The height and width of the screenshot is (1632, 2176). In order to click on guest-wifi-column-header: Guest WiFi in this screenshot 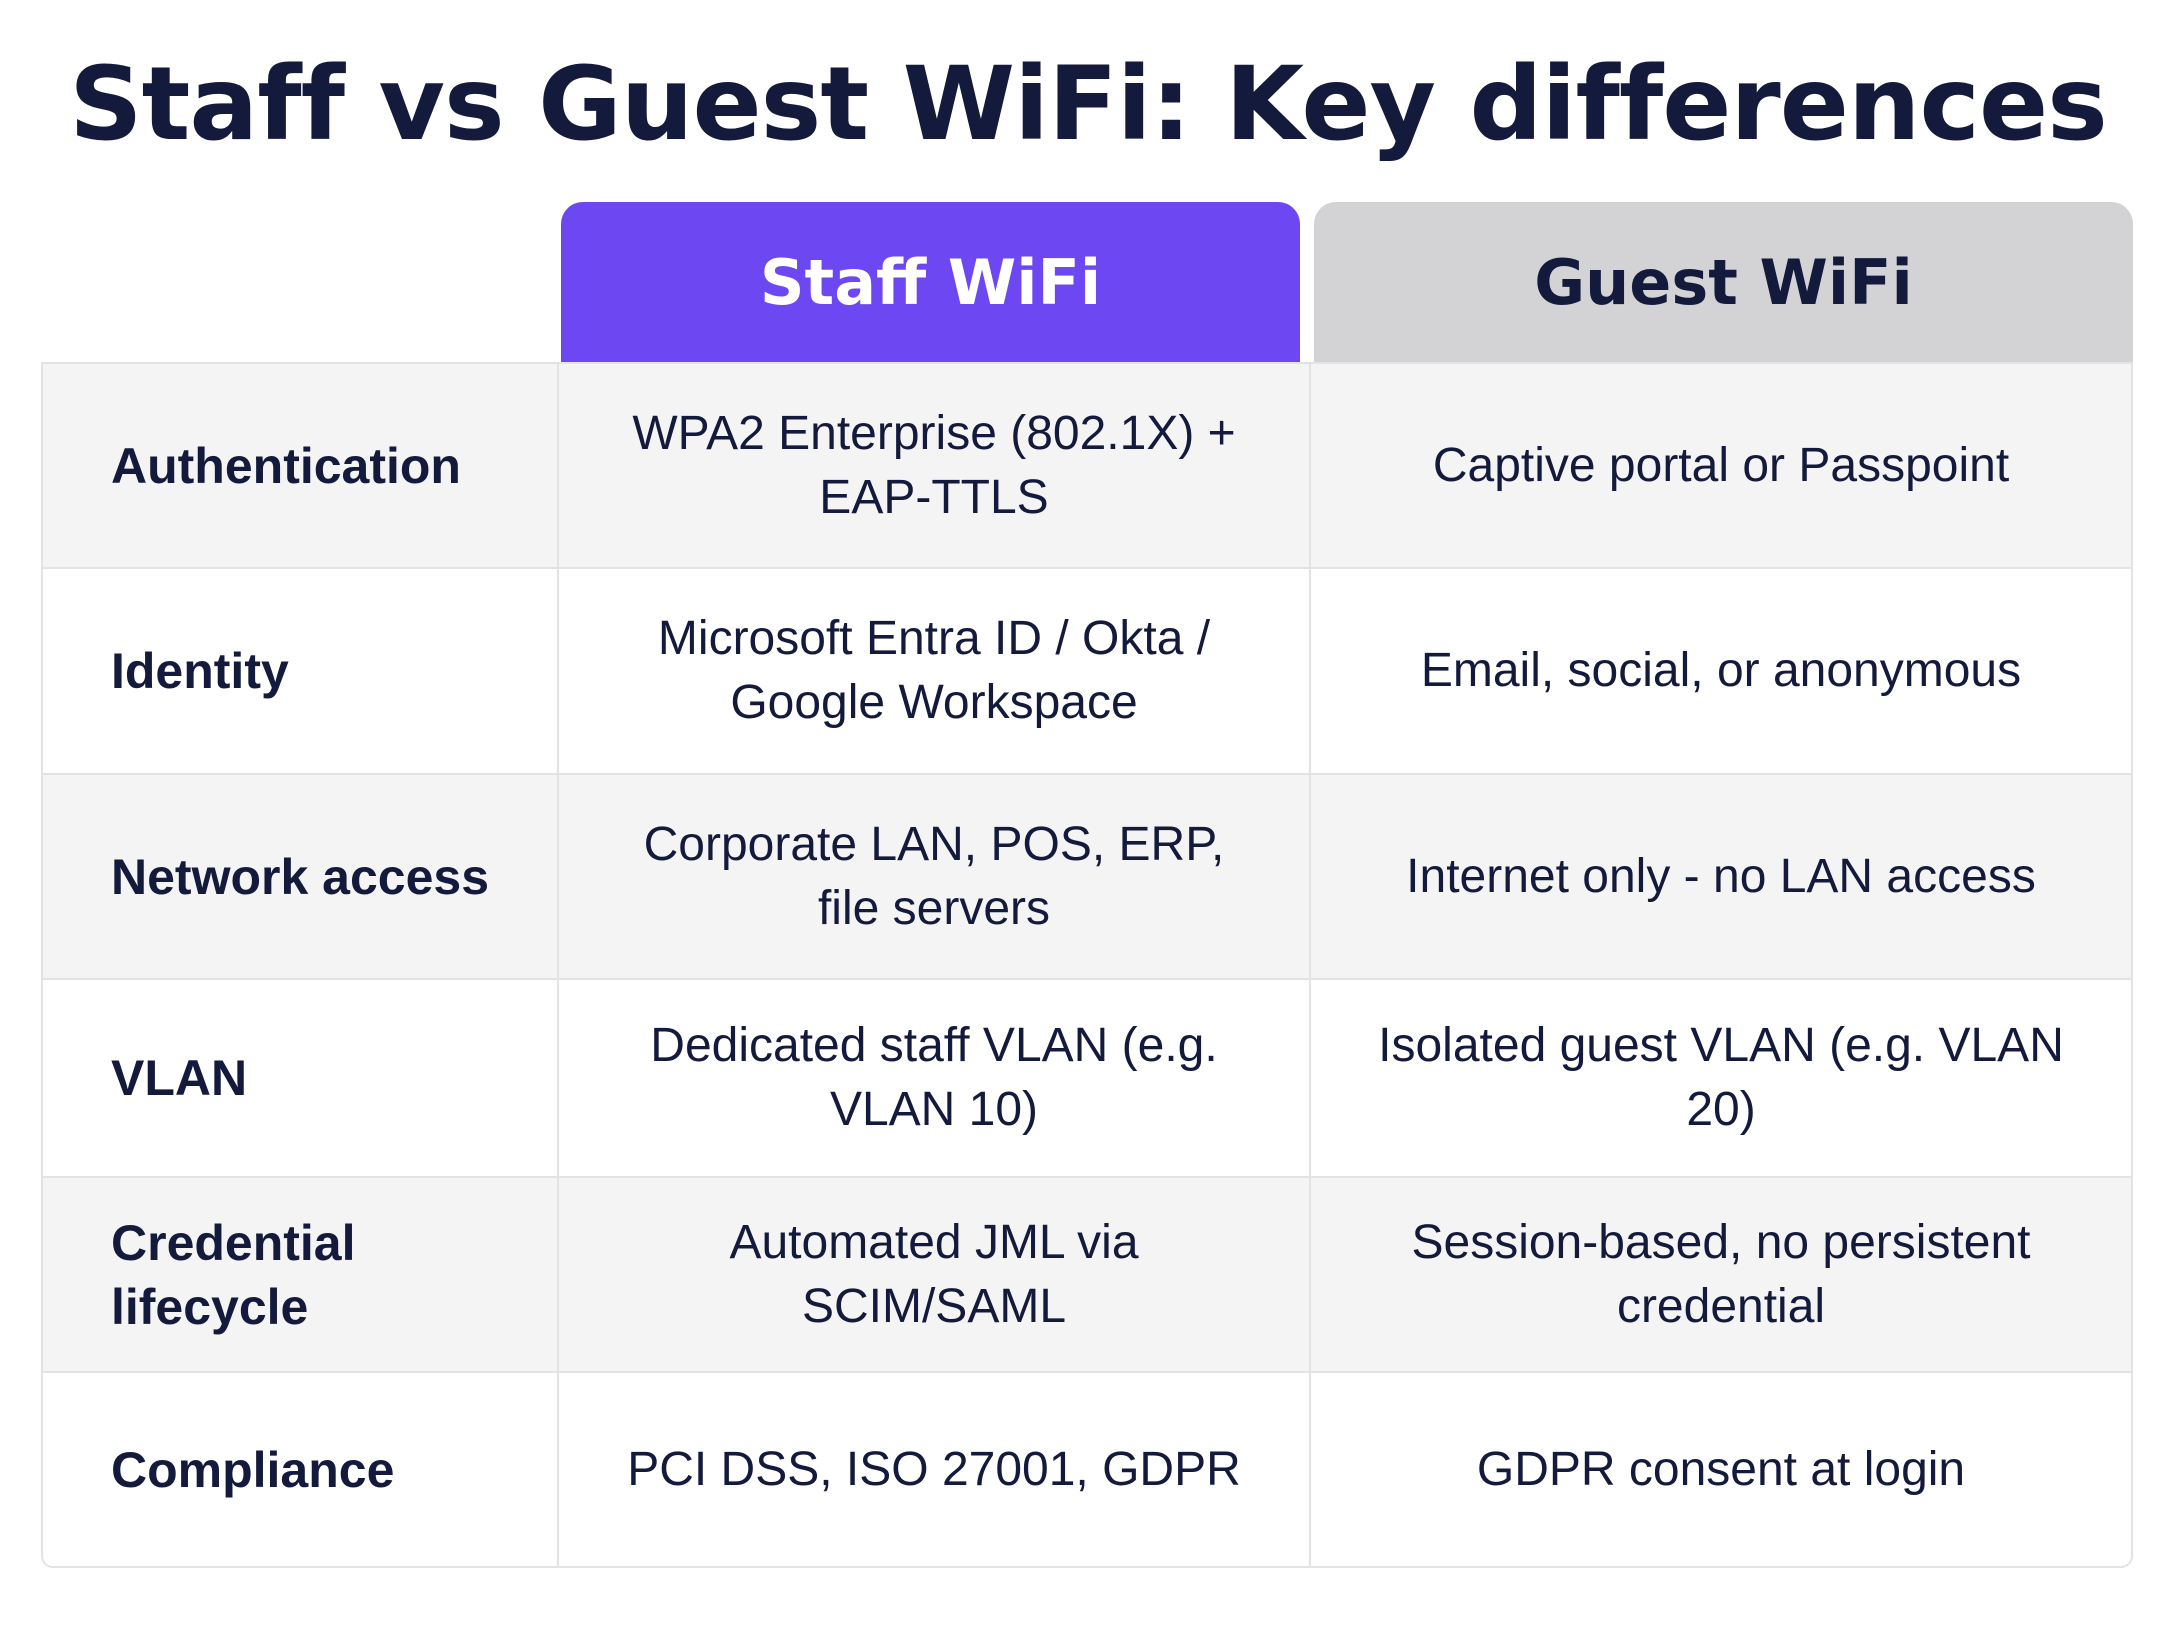, I will do `click(1723, 282)`.